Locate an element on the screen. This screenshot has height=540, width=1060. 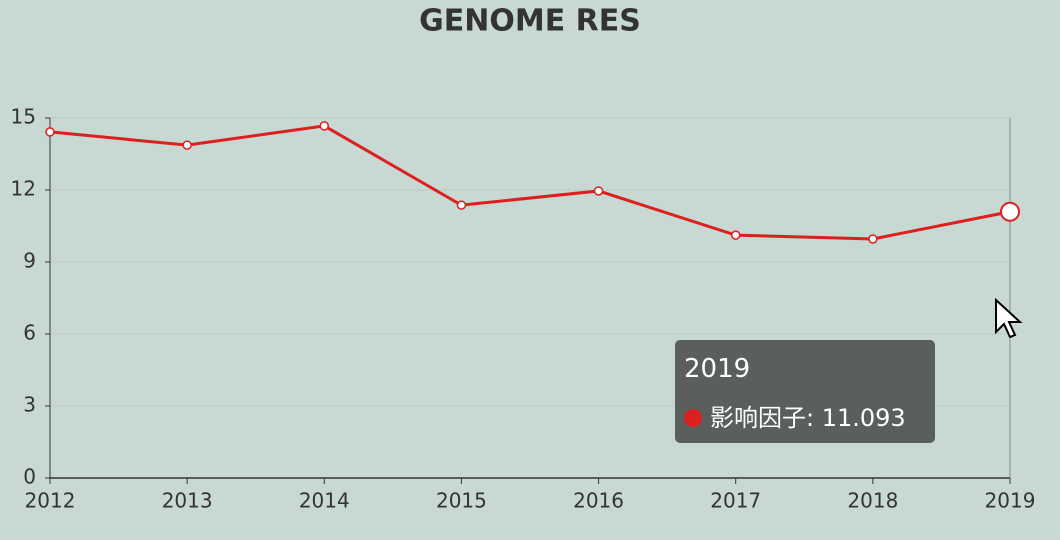
y-tick-label: 12 is located at coordinates (23, 189).